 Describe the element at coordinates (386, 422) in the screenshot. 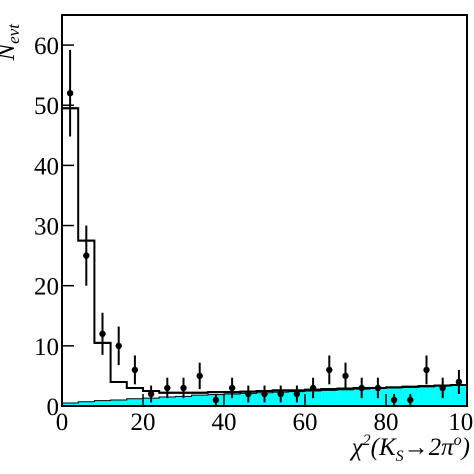

I see `x-tick-label: 80` at that location.